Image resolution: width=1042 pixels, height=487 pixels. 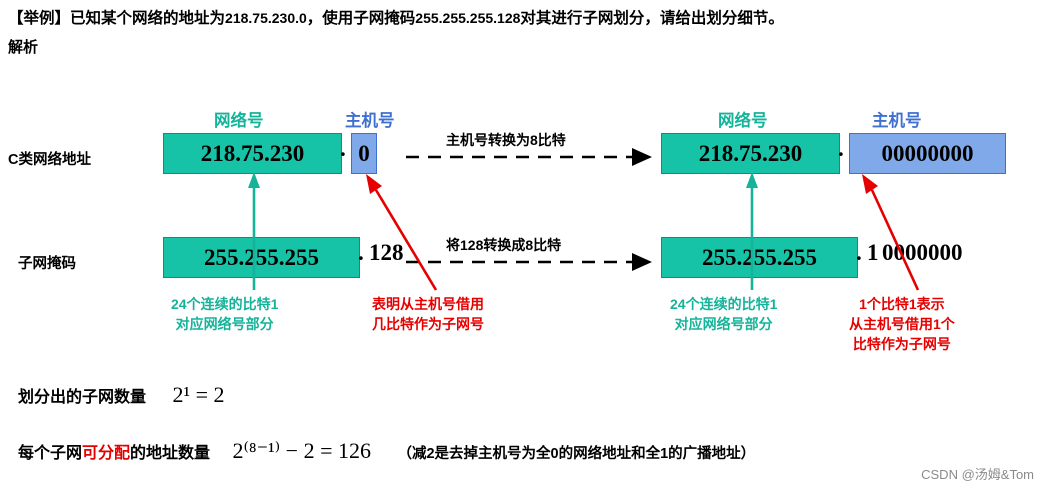 I want to click on note-right-red: 1个比特1表示 从主机号借用1个 比特作为子网号, so click(x=902, y=324).